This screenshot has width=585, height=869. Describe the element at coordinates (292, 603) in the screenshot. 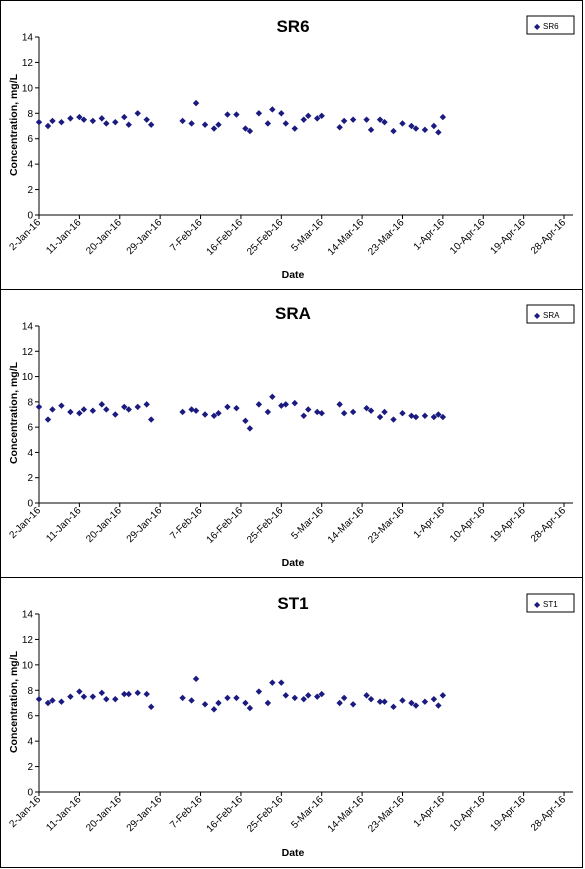

I see `chart-title: ST1` at that location.